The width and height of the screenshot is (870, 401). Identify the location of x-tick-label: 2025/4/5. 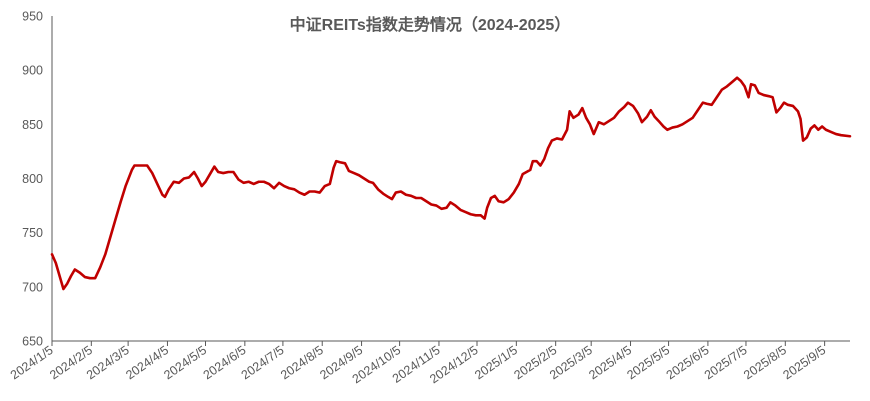
(610, 362).